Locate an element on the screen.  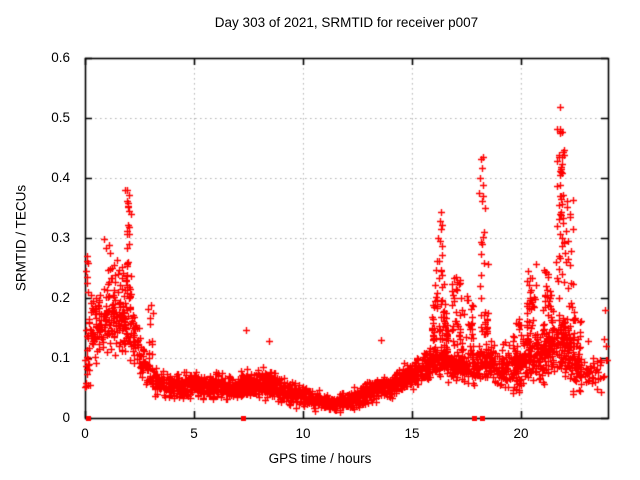
x-tick-label: 15 is located at coordinates (412, 433).